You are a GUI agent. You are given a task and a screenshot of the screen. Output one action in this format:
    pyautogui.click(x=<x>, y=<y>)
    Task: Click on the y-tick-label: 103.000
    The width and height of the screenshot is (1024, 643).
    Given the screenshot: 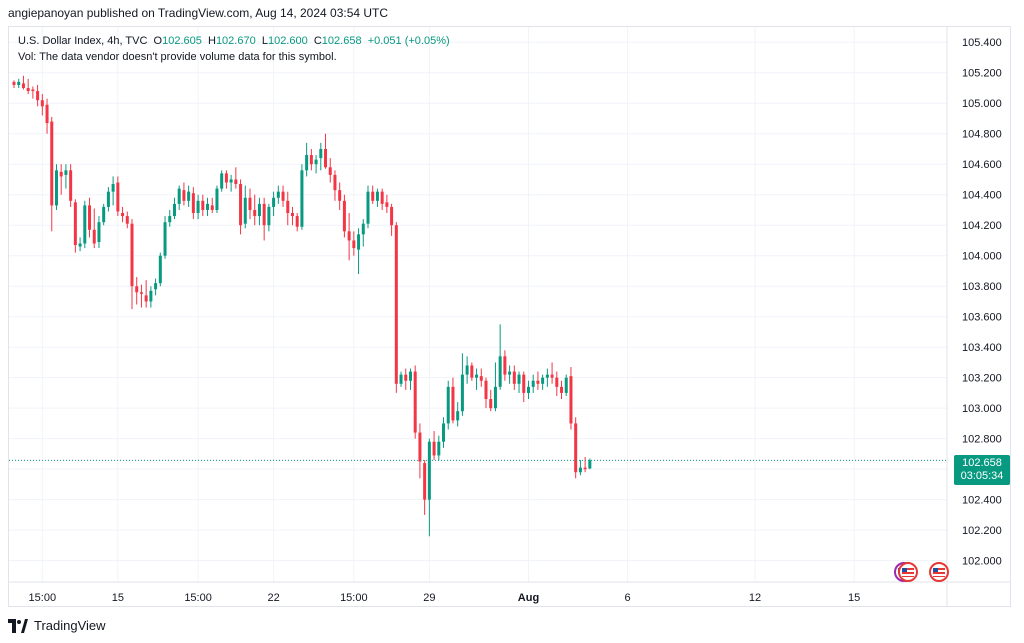 What is the action you would take?
    pyautogui.click(x=982, y=409)
    